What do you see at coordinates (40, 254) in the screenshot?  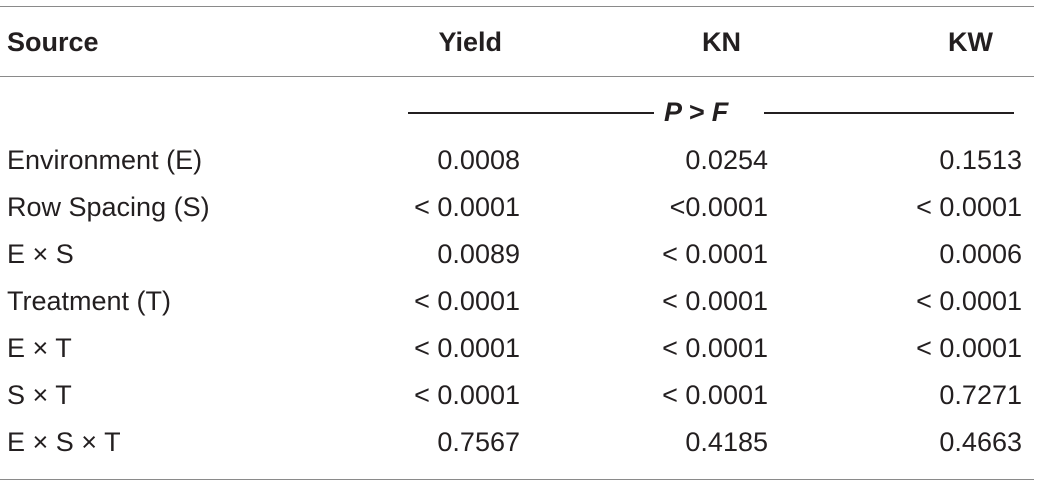 I see `cell-source: E × S` at bounding box center [40, 254].